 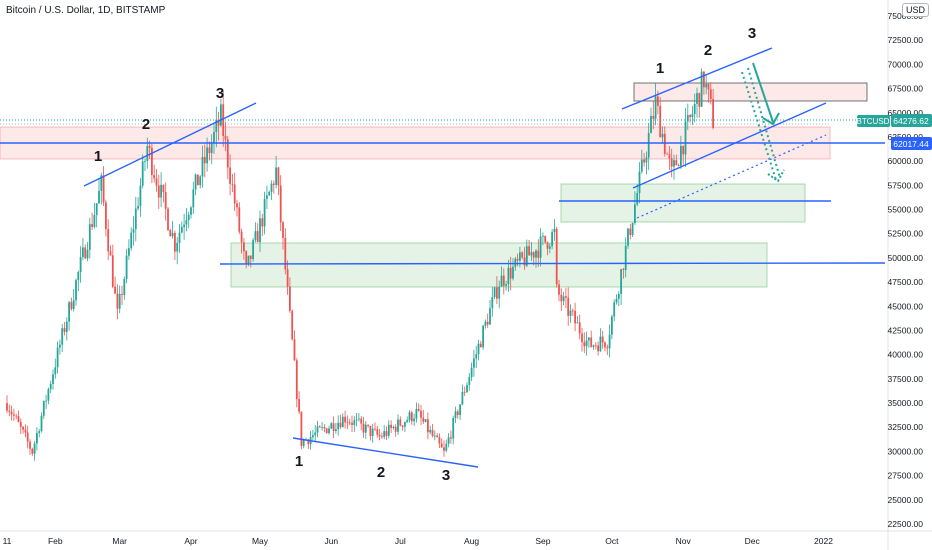 I want to click on currency-label: USD, so click(x=916, y=10).